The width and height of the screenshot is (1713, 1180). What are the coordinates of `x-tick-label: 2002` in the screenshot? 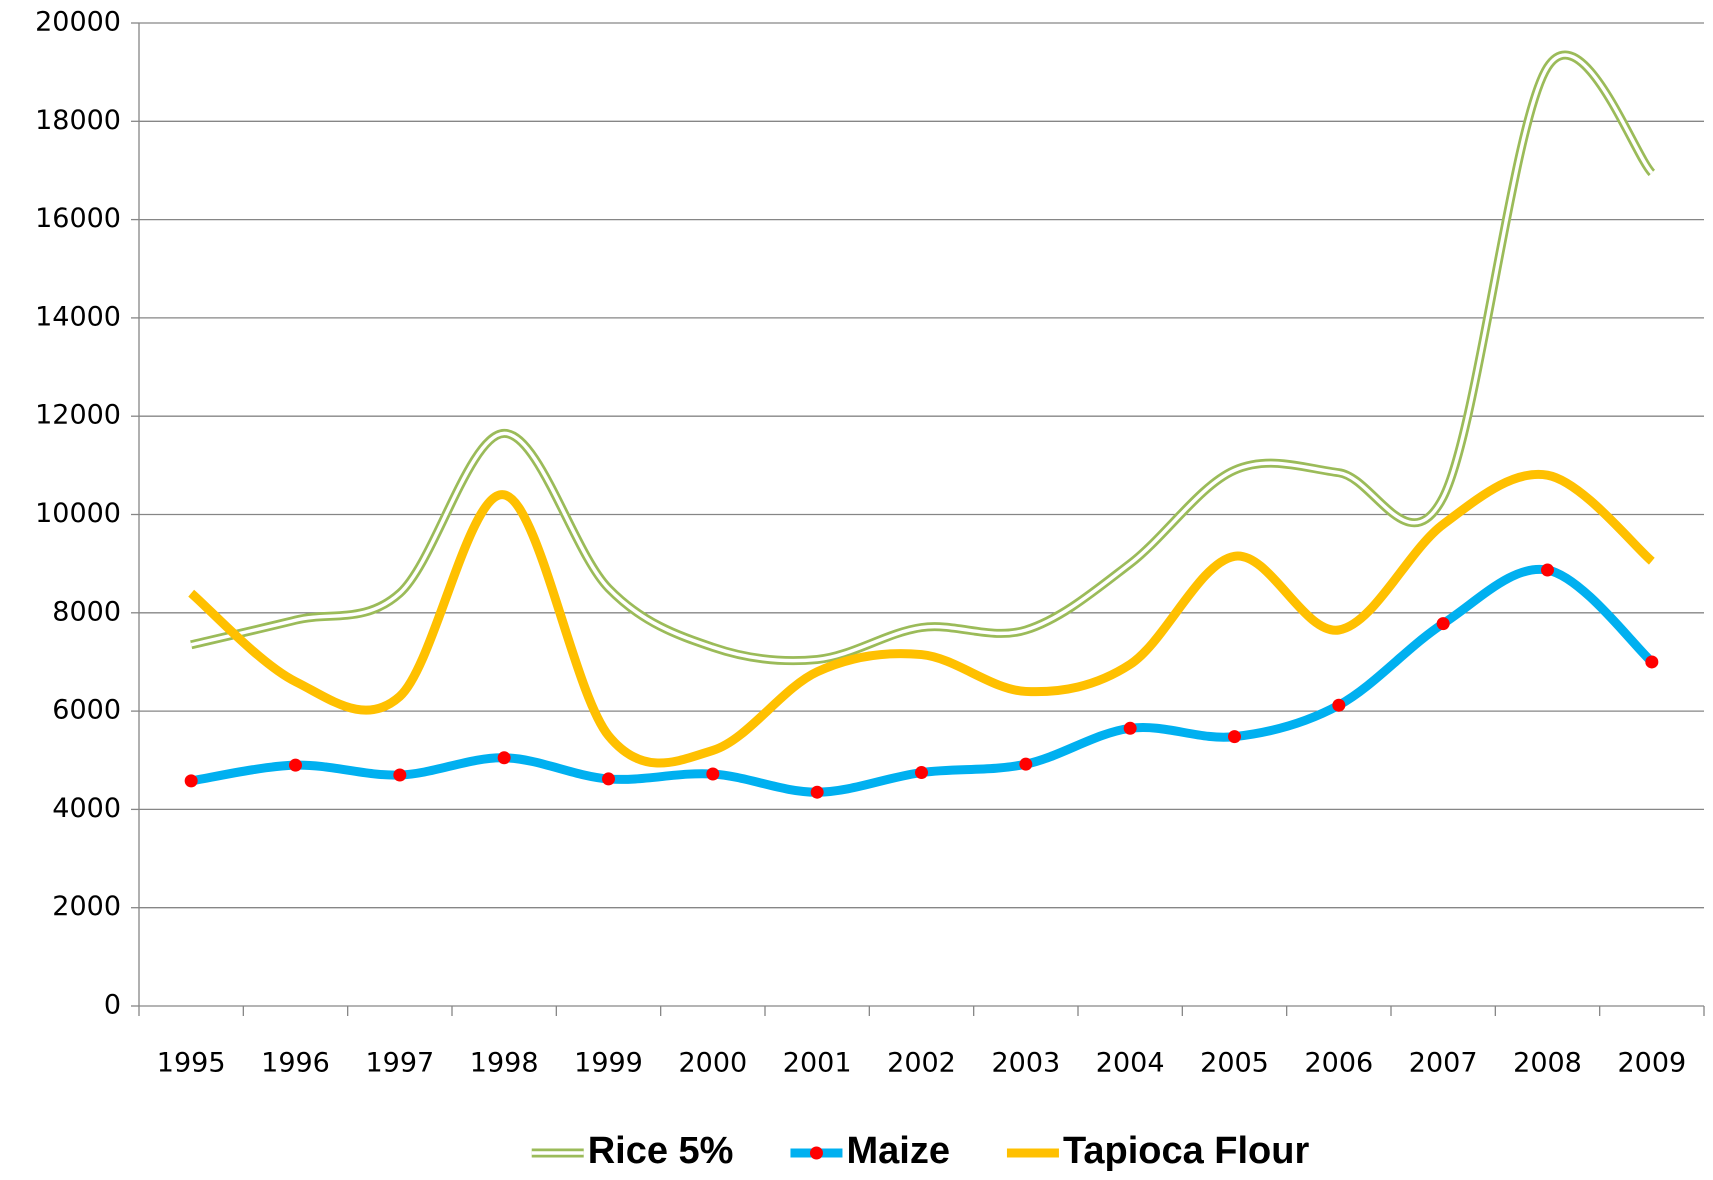 It's located at (921, 1063).